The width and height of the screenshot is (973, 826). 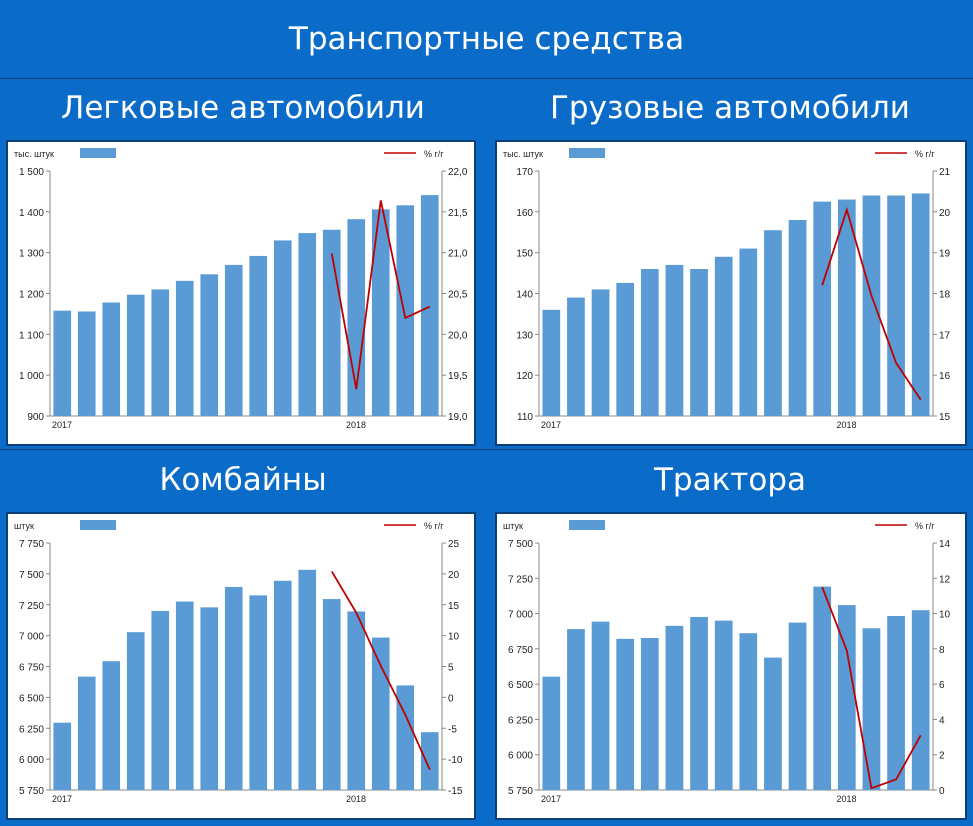 I want to click on y-tick-label: 6 750, so click(x=520, y=650).